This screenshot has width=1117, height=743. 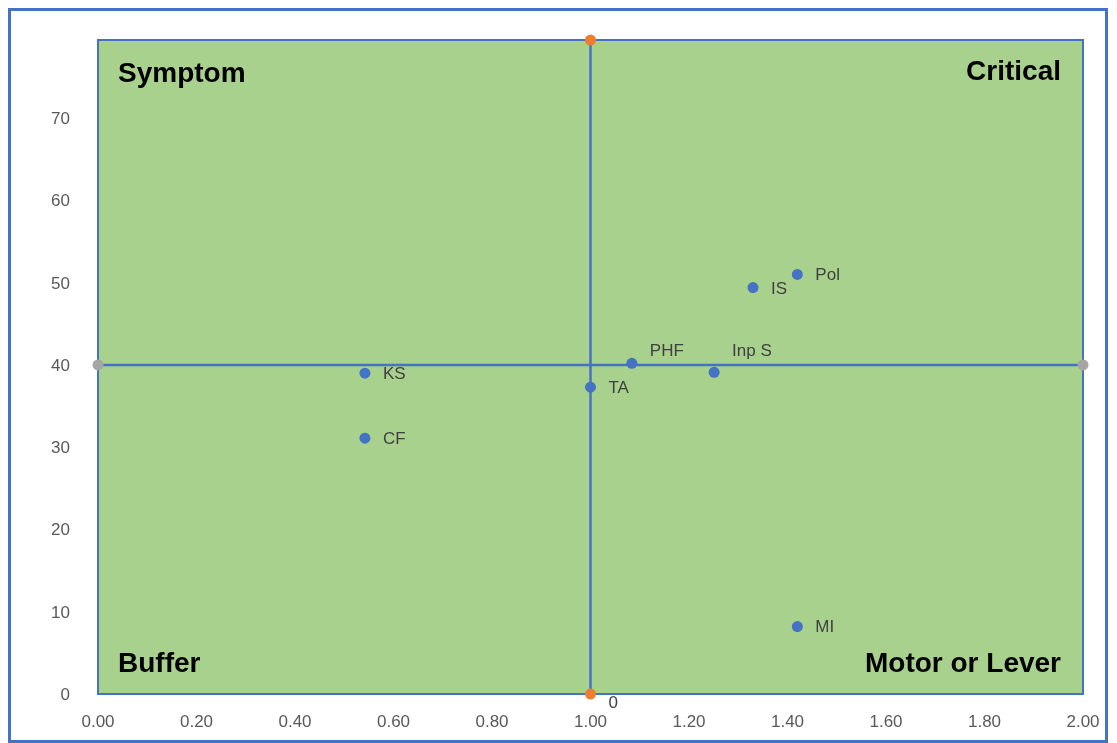 I want to click on y-tick-label: 0, so click(x=65, y=694).